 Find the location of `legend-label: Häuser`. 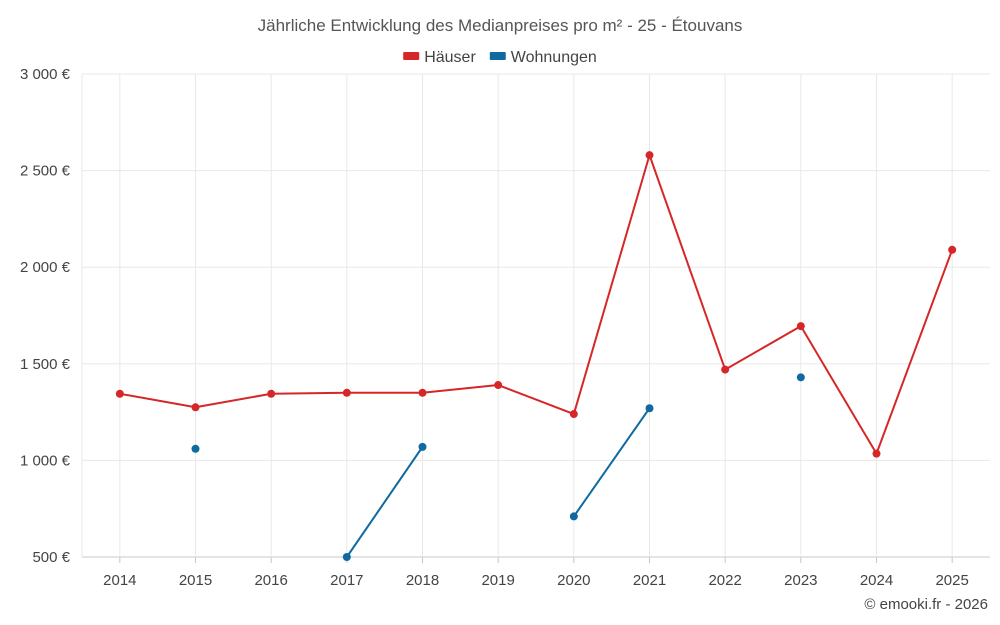

legend-label: Häuser is located at coordinates (450, 57).